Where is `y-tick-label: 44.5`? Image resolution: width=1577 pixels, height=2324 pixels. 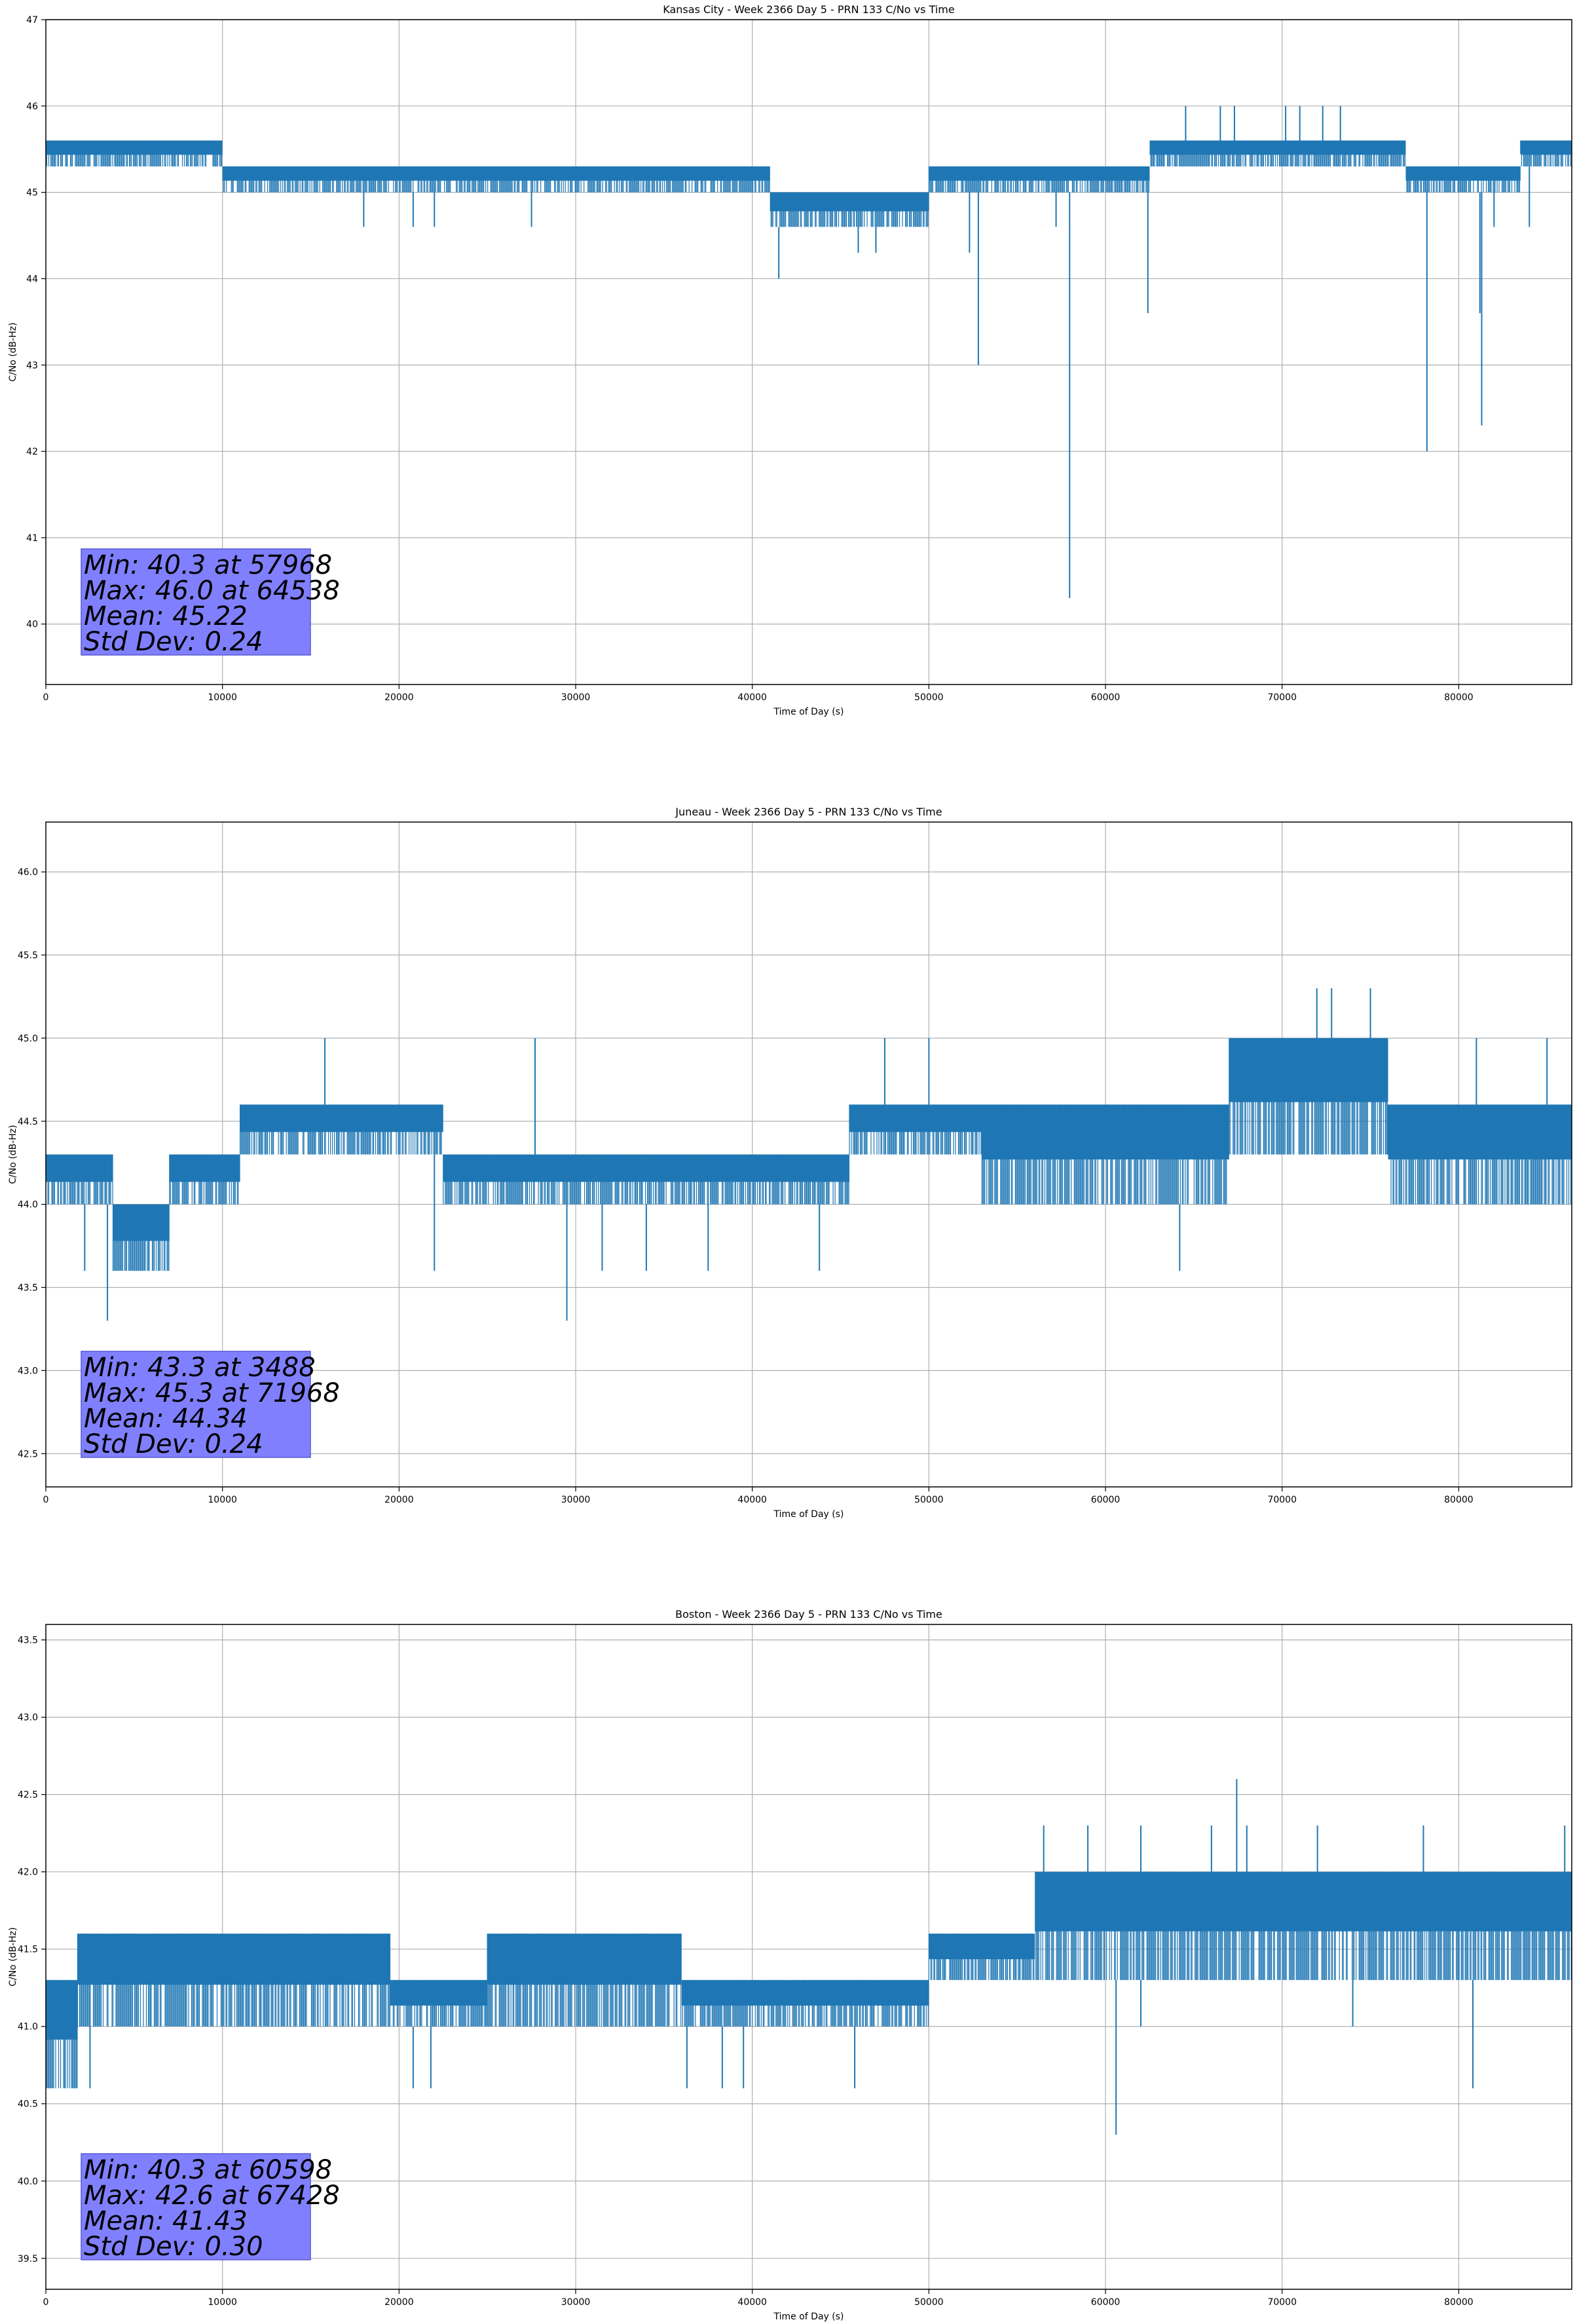
y-tick-label: 44.5 is located at coordinates (28, 1122).